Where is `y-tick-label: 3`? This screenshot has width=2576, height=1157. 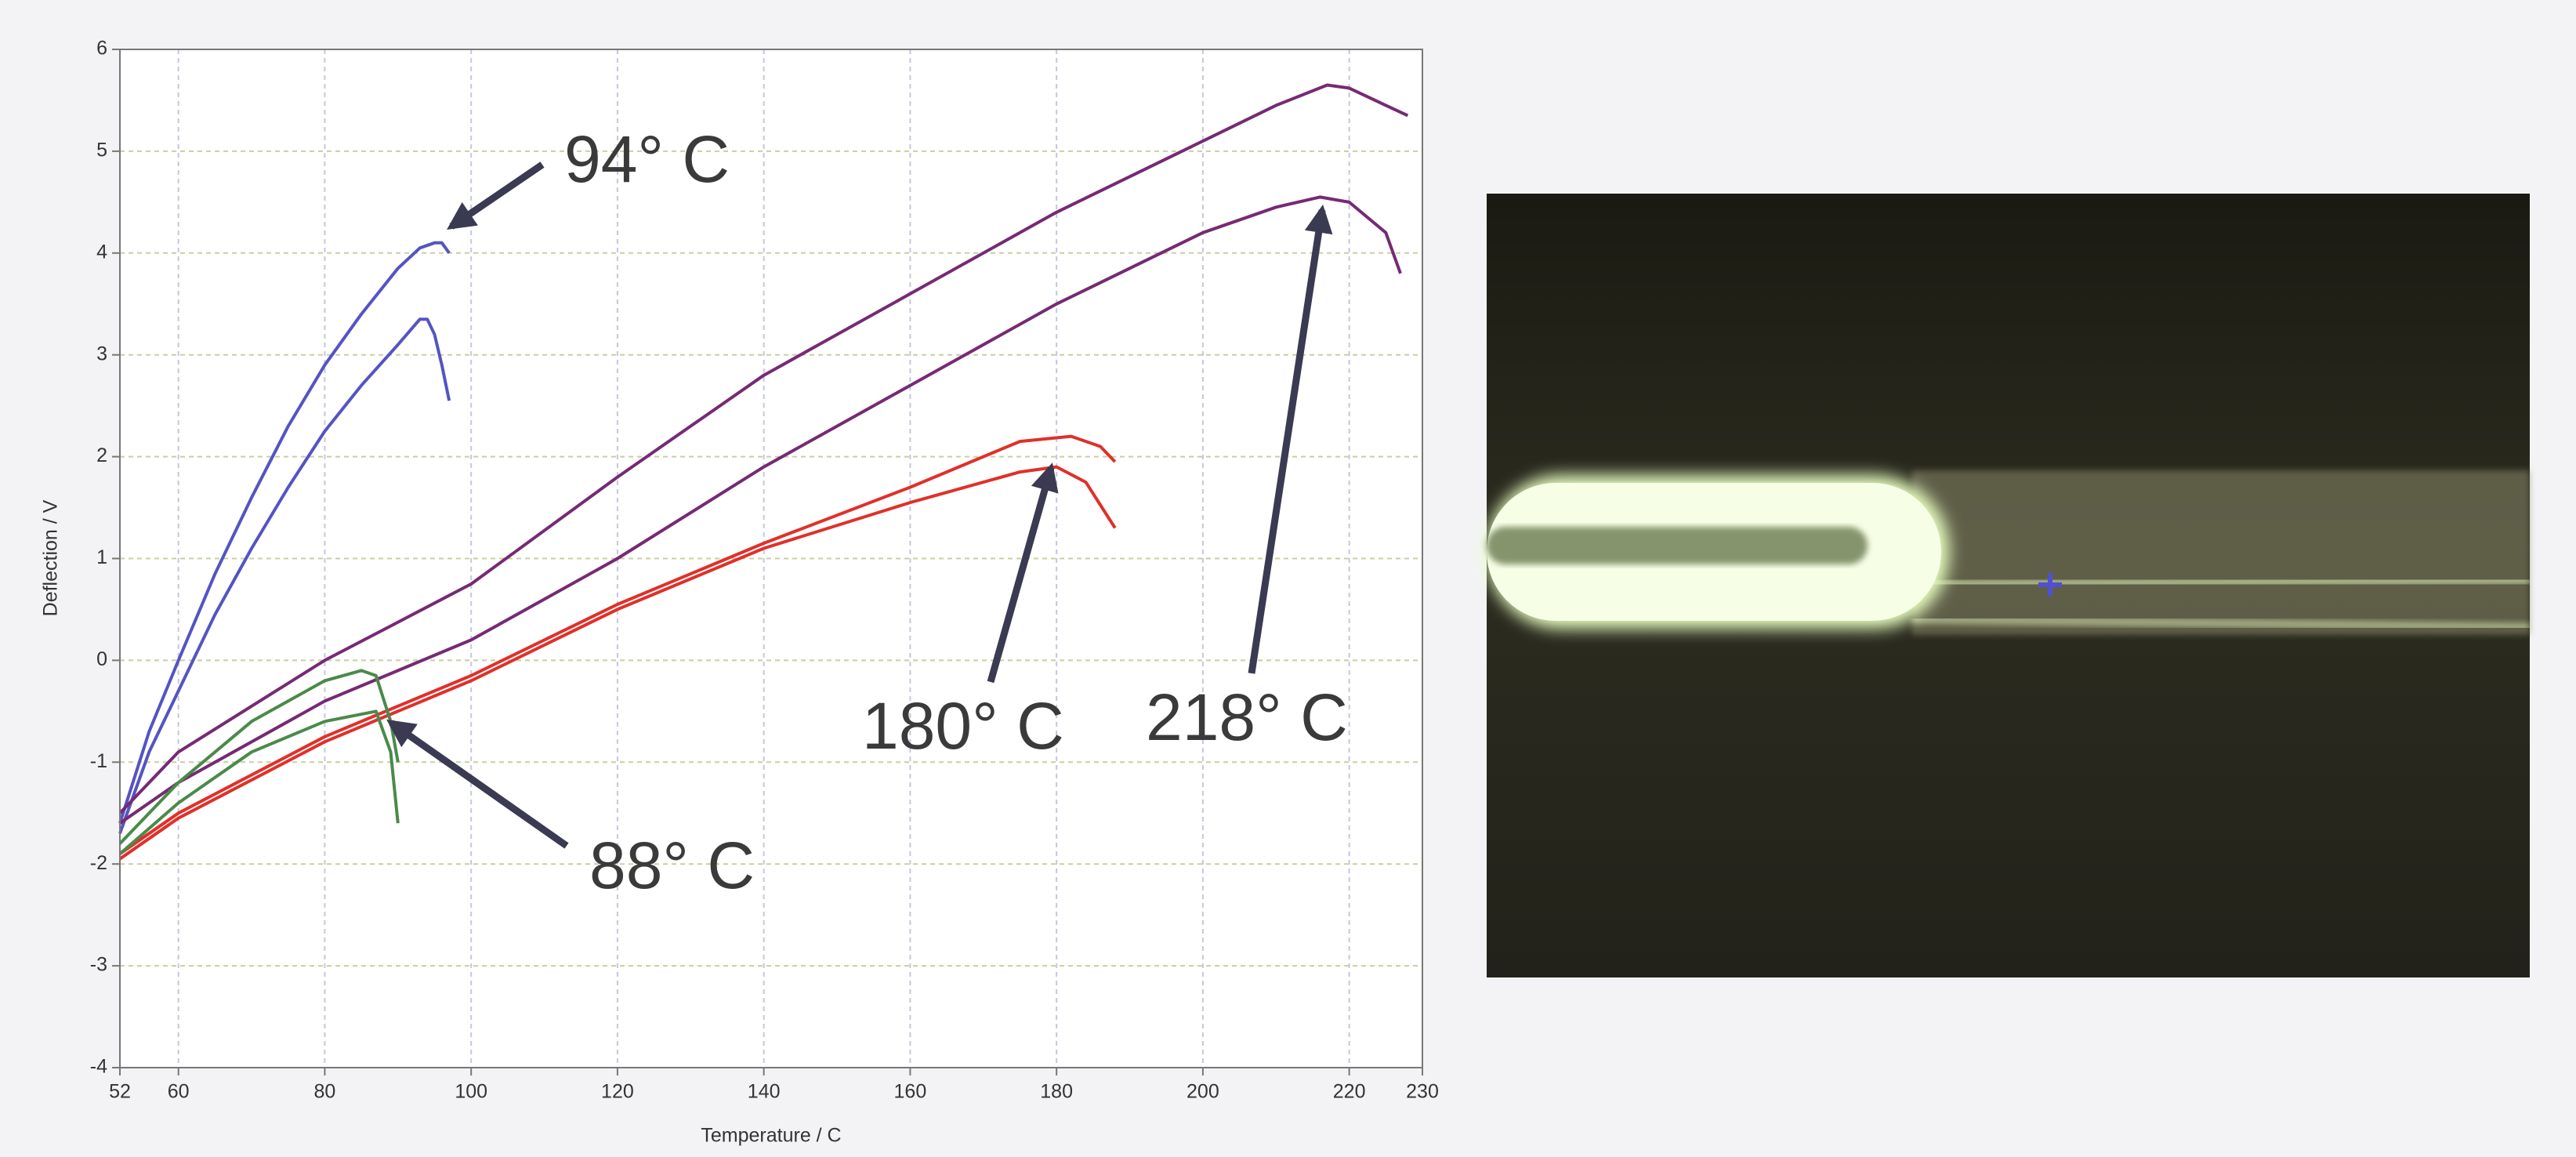 y-tick-label: 3 is located at coordinates (101, 354).